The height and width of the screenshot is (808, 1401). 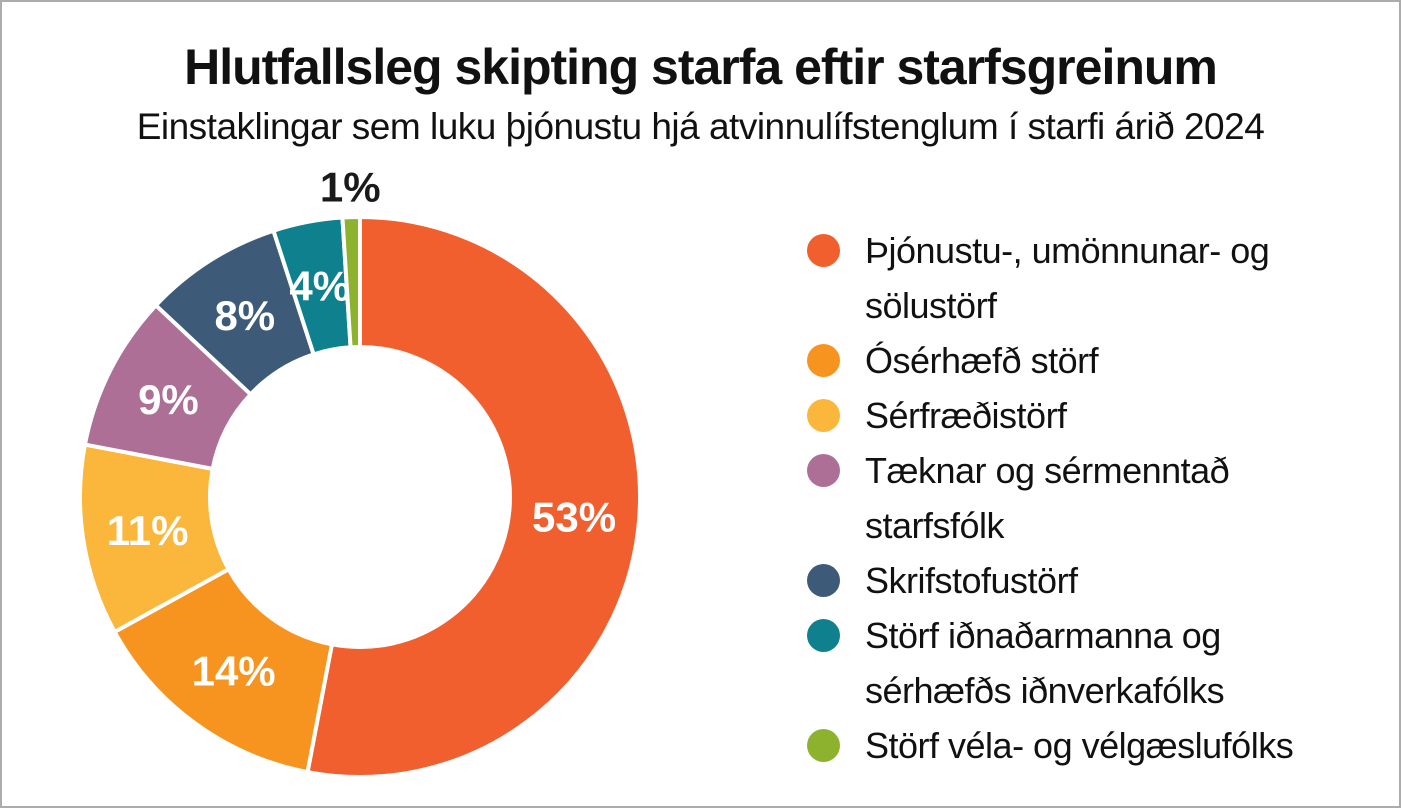 What do you see at coordinates (1047, 498) in the screenshot?
I see `legend-label: Tæknar og sérmenntað starfsfólk` at bounding box center [1047, 498].